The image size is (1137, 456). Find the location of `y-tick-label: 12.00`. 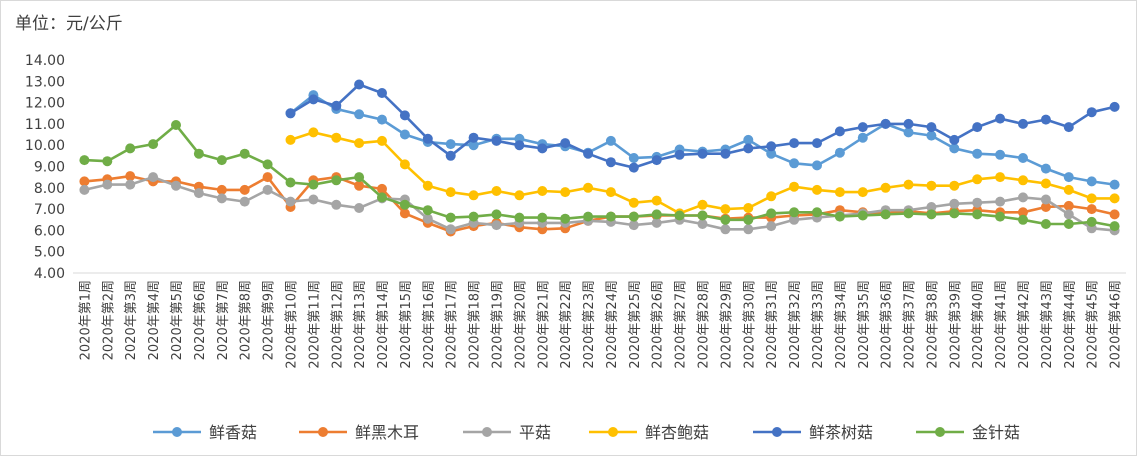

y-tick-label: 12.00 is located at coordinates (45, 104).